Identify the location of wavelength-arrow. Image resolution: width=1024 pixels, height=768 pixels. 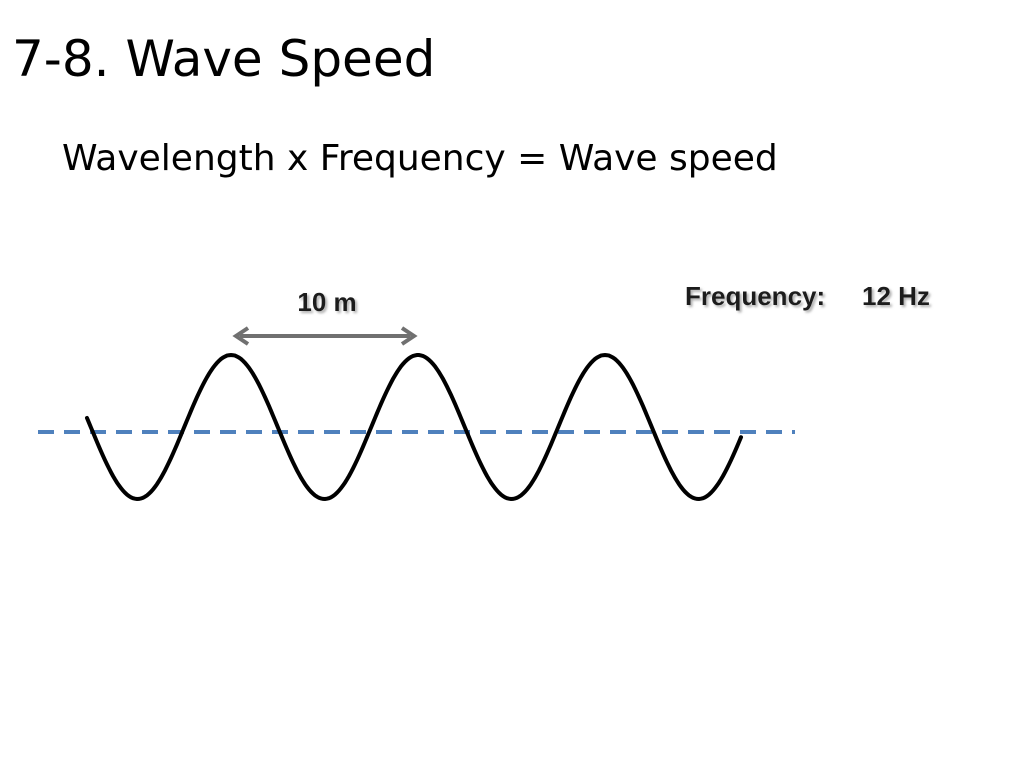
(325, 336).